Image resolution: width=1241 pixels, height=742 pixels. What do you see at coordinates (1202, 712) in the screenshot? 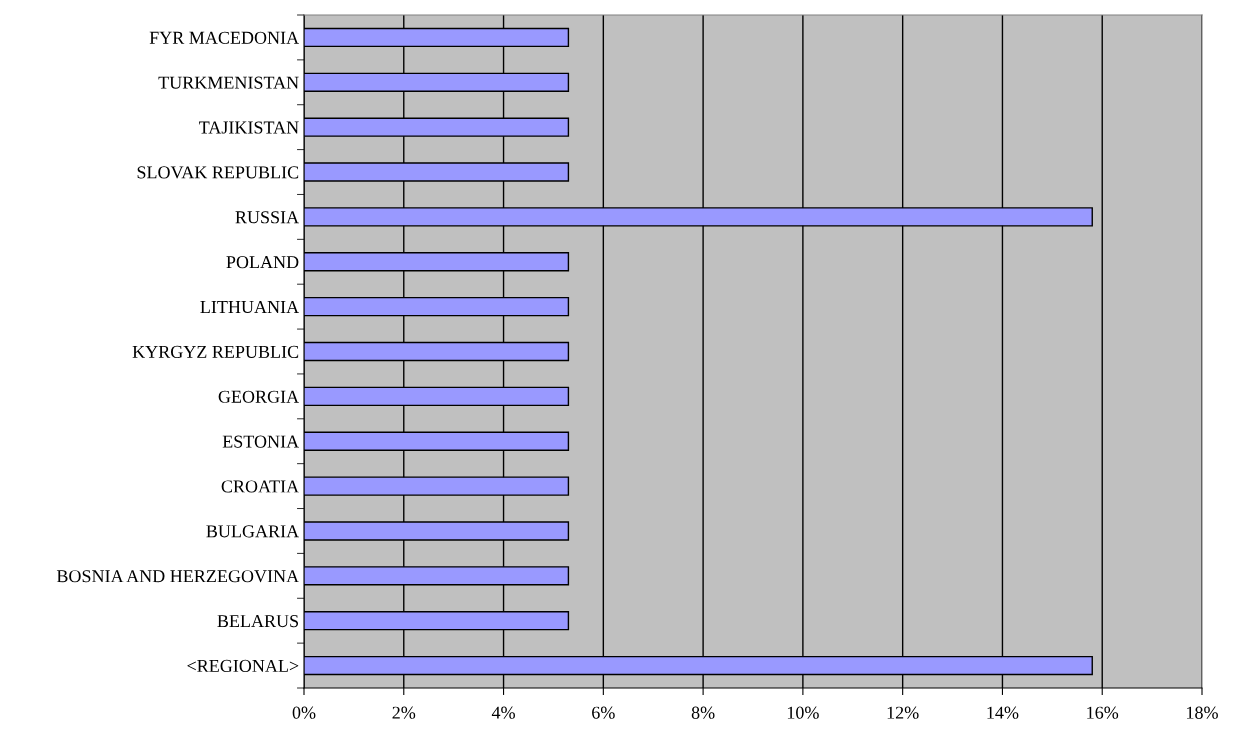
I see `x-tick-label: 18%` at bounding box center [1202, 712].